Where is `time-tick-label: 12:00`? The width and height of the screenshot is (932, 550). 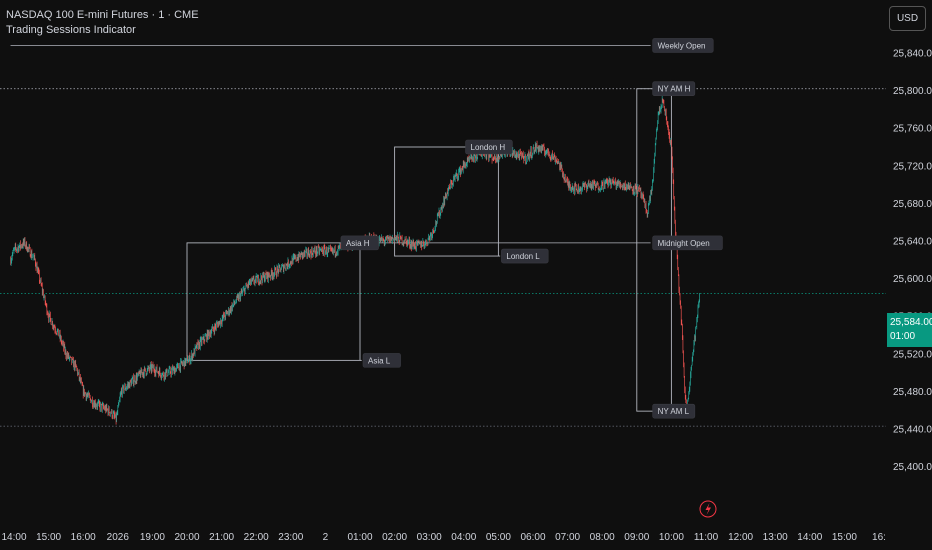
time-tick-label: 12:00 is located at coordinates (740, 537).